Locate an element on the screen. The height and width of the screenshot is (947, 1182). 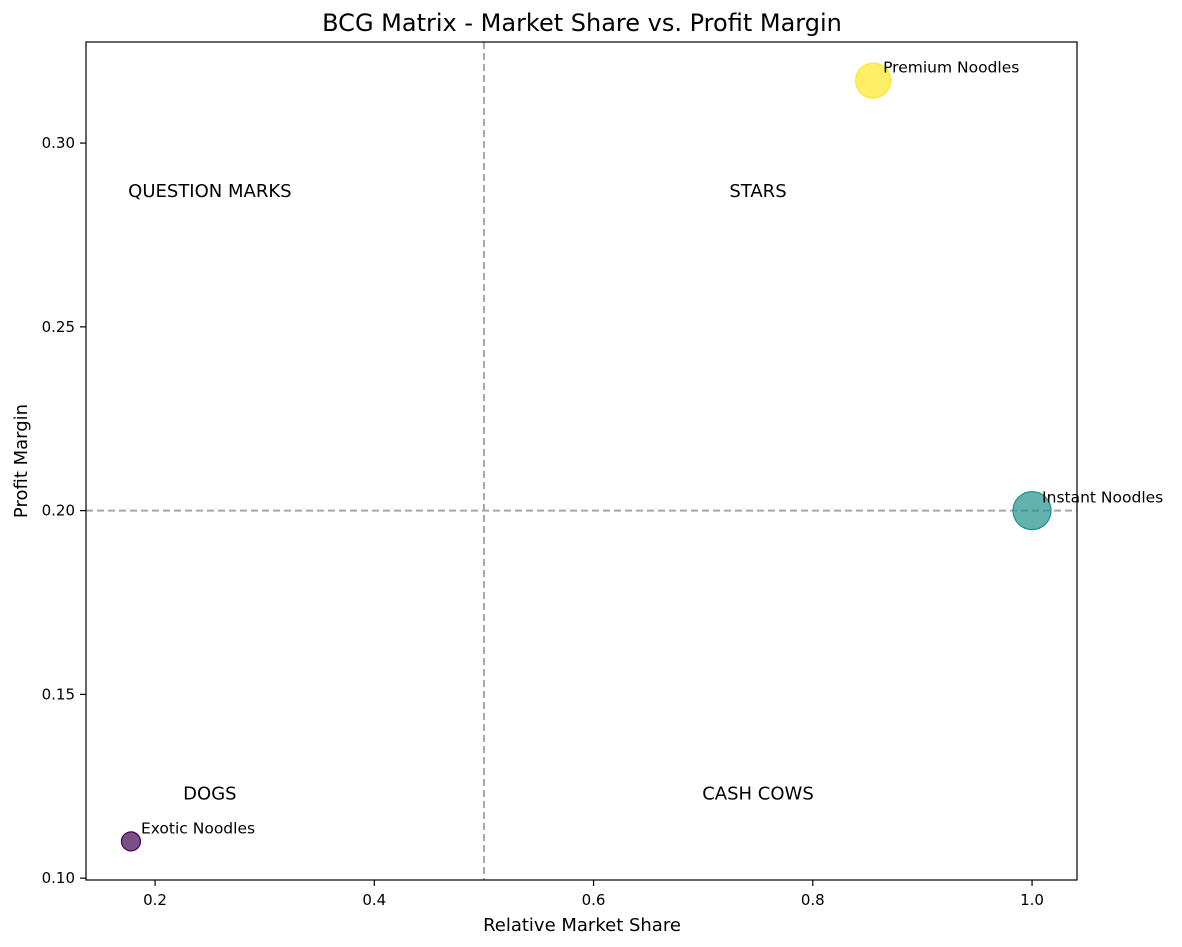
y-tick-label: 0.25 is located at coordinates (58, 327).